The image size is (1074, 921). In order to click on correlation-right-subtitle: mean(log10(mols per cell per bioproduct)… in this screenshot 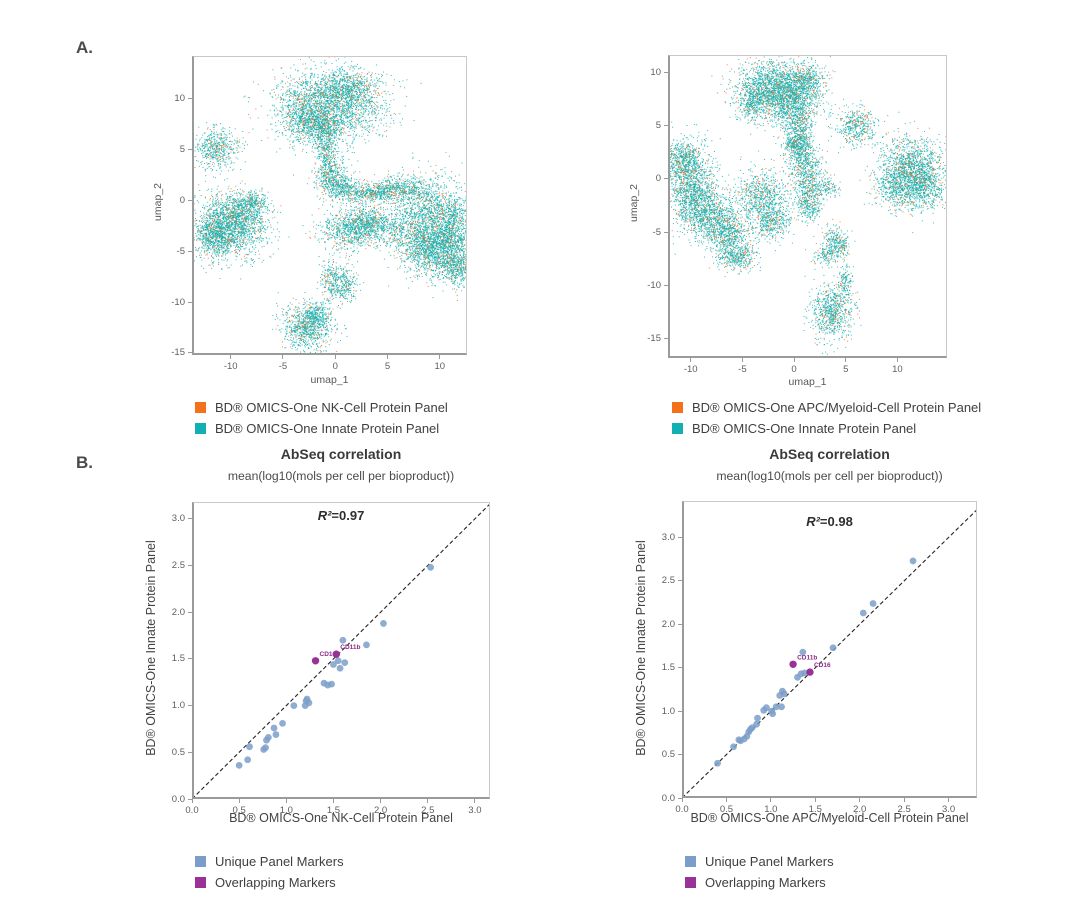, I will do `click(829, 476)`.